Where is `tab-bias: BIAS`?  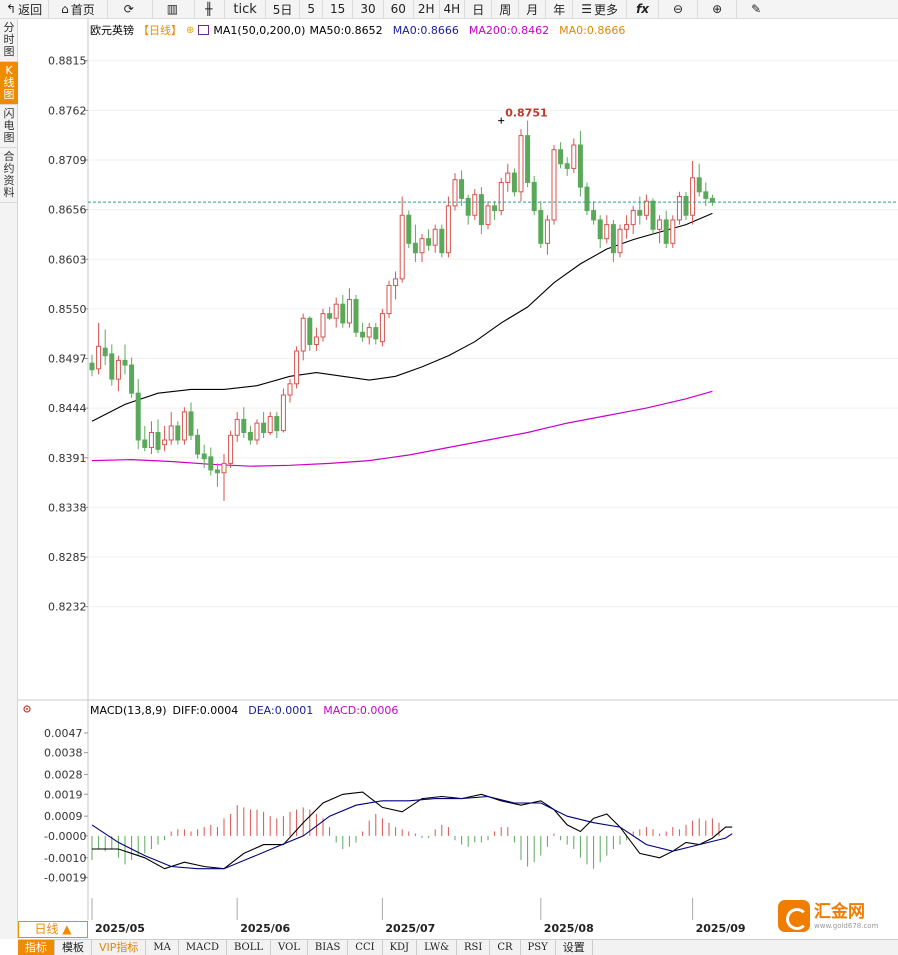 tab-bias: BIAS is located at coordinates (328, 947).